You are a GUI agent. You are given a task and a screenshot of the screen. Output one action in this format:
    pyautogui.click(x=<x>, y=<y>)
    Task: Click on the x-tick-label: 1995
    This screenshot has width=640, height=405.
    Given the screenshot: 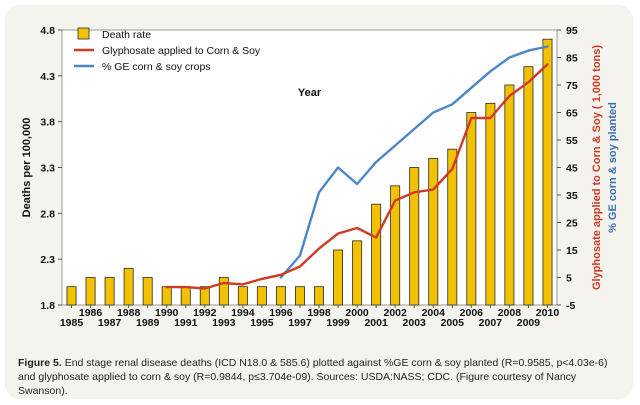 What is the action you would take?
    pyautogui.click(x=262, y=323)
    